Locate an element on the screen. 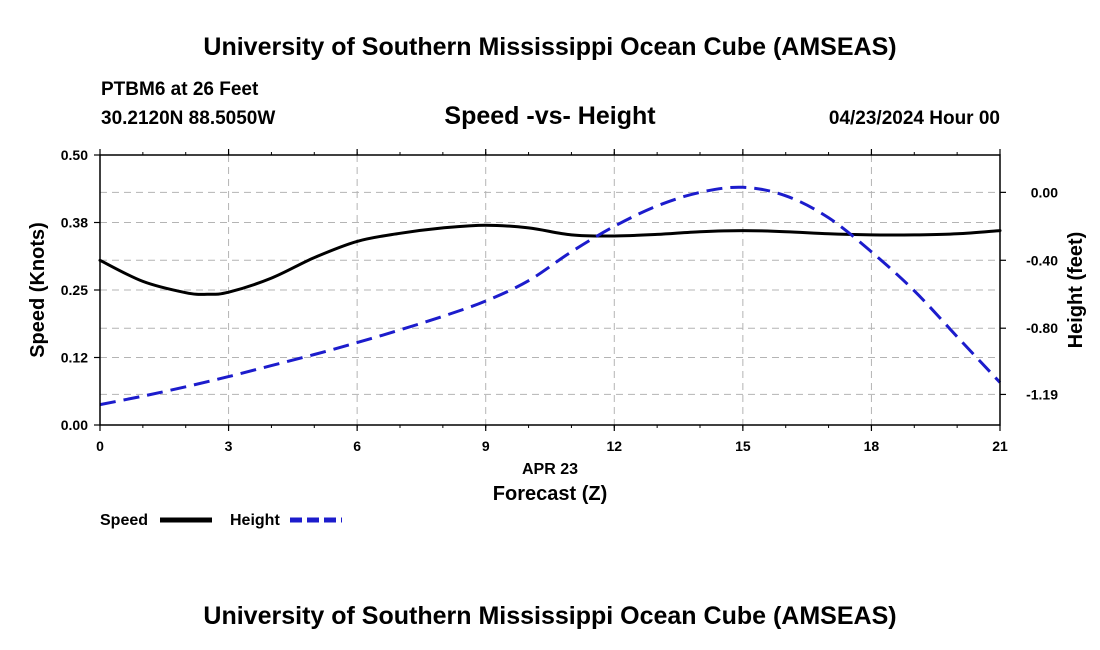 The width and height of the screenshot is (1100, 650). series-line-speed is located at coordinates (550, 259).